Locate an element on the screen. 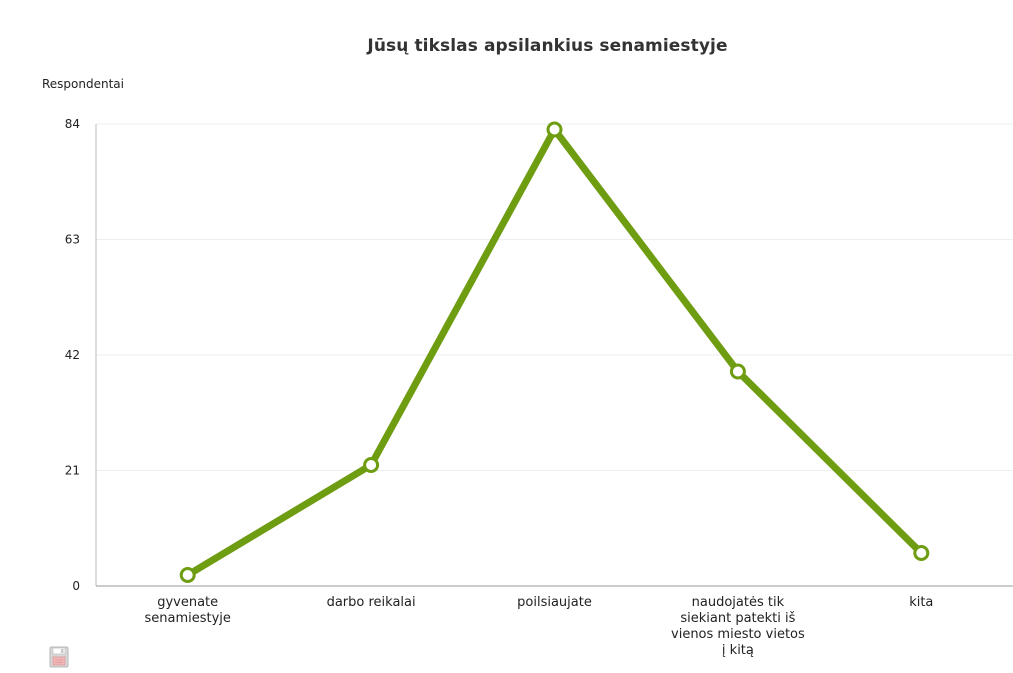  x-tick-label-line: naudojatės tik is located at coordinates (738, 602).